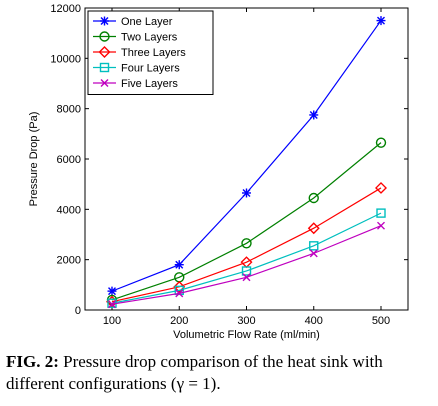 This screenshot has height=406, width=438. I want to click on y-tick-label: 12000, so click(65, 9).